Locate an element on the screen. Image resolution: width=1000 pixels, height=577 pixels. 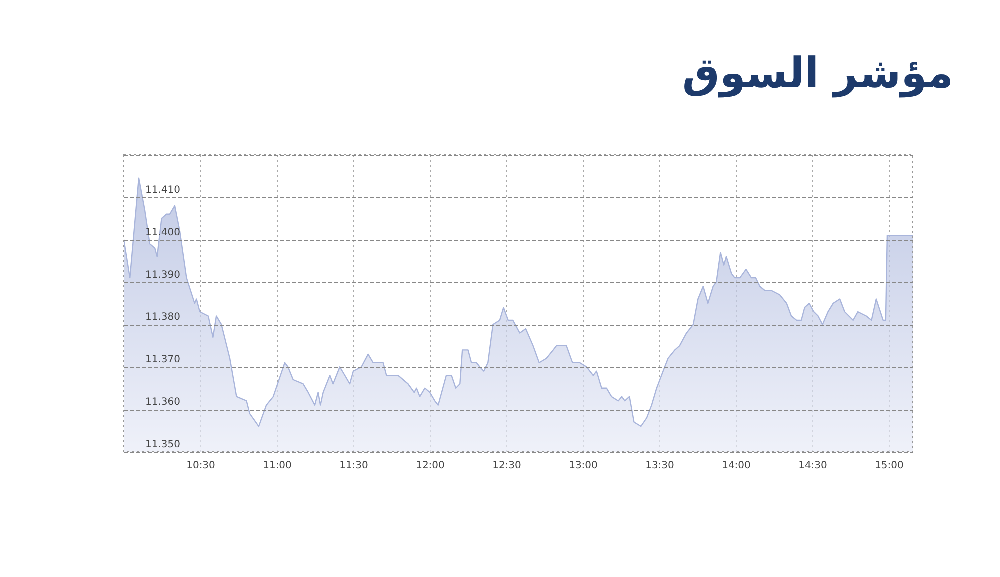
x-tick-label: 11:30 is located at coordinates (354, 466).